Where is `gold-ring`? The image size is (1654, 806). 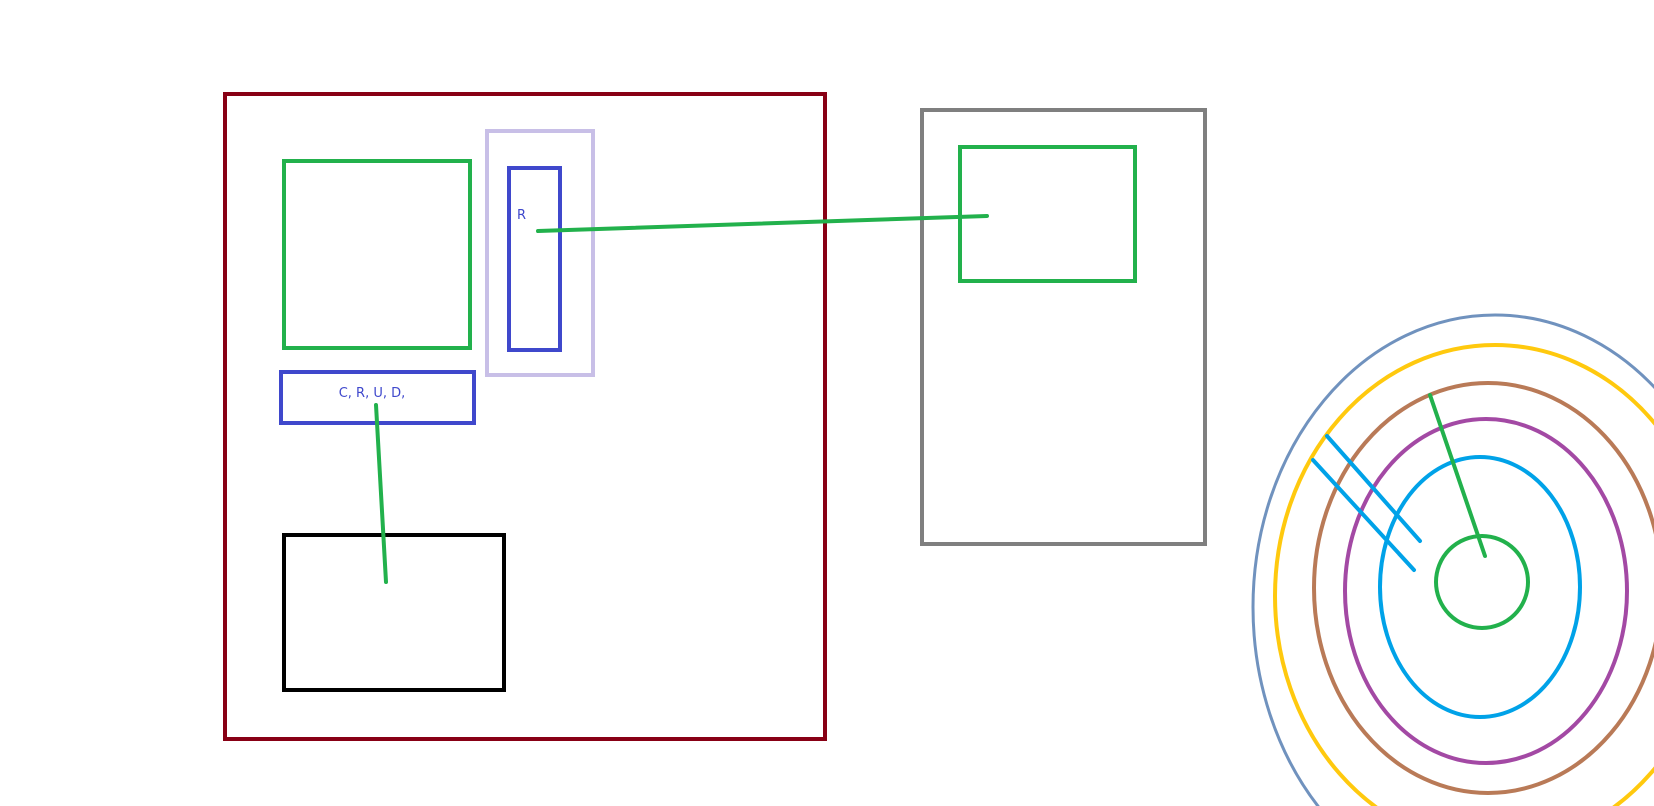 gold-ring is located at coordinates (1463, 574).